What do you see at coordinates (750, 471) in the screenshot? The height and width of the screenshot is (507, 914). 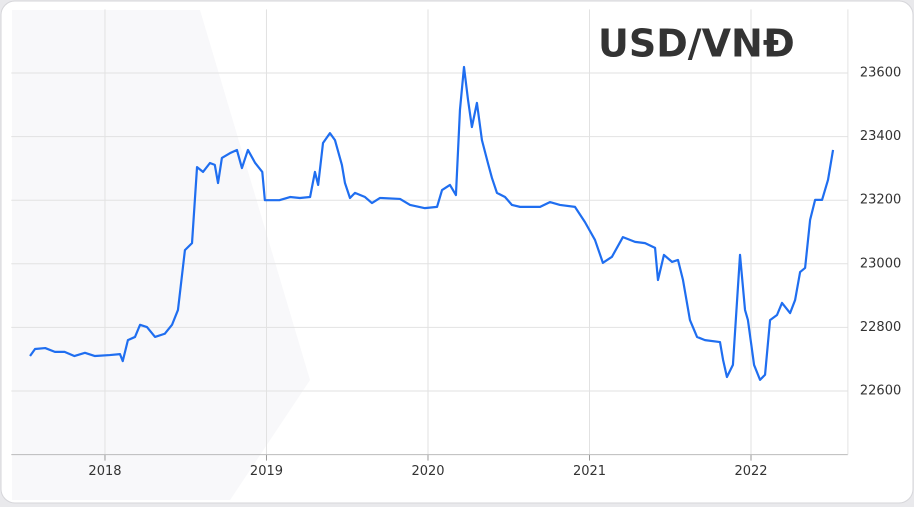 I see `x-tick-label: 2022` at bounding box center [750, 471].